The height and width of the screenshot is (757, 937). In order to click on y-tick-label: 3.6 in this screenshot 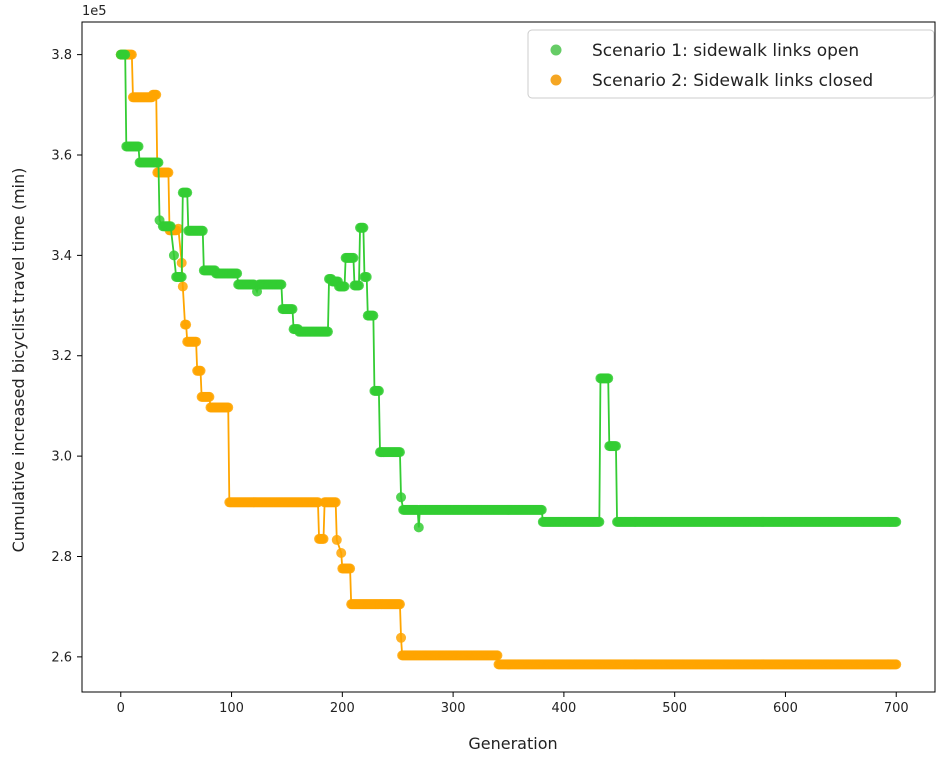, I will do `click(61, 155)`.